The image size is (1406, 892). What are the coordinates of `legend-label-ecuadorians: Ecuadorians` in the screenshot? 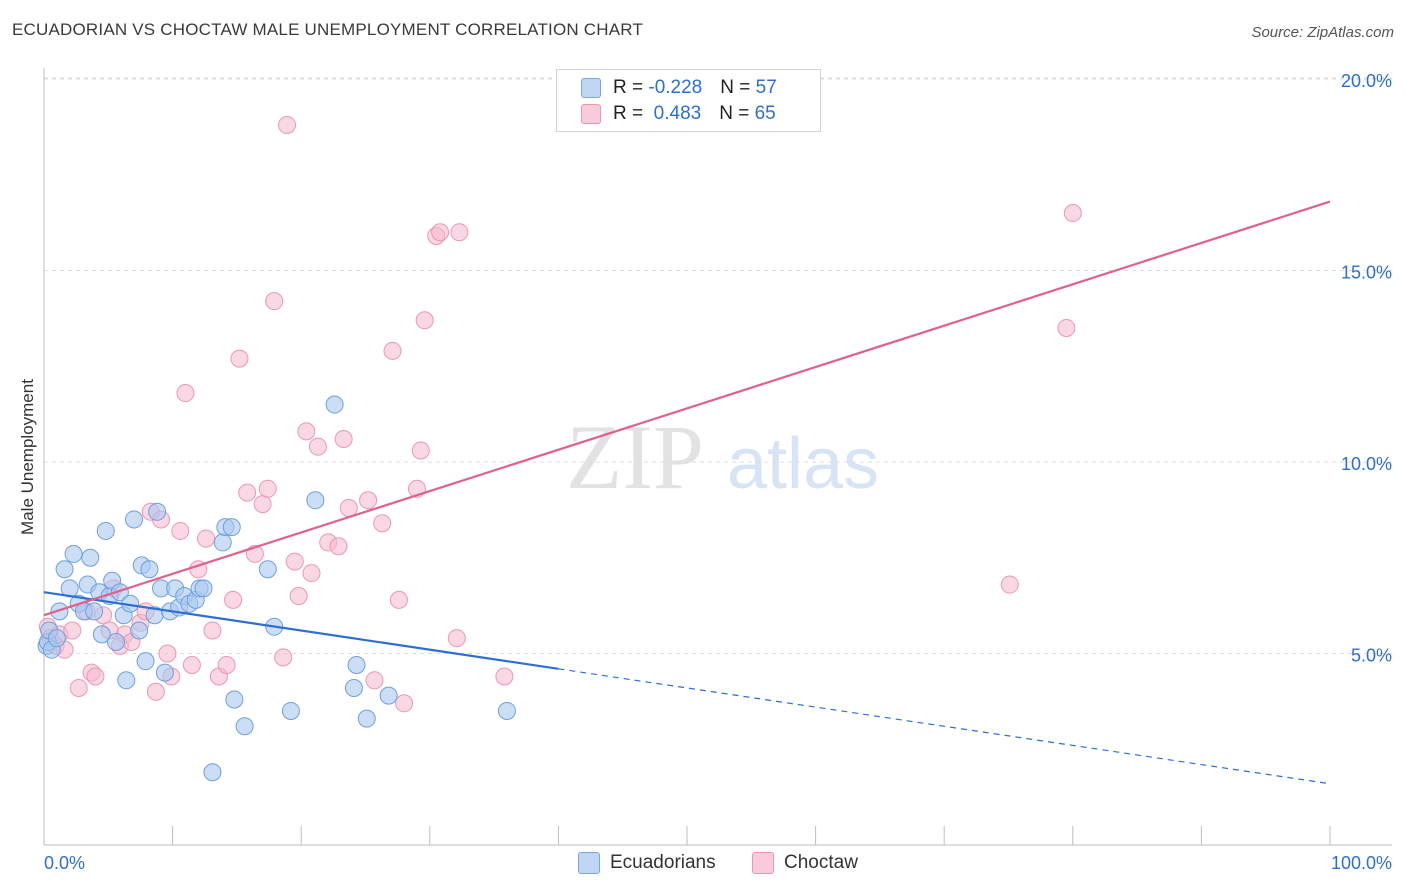 It's located at (663, 862).